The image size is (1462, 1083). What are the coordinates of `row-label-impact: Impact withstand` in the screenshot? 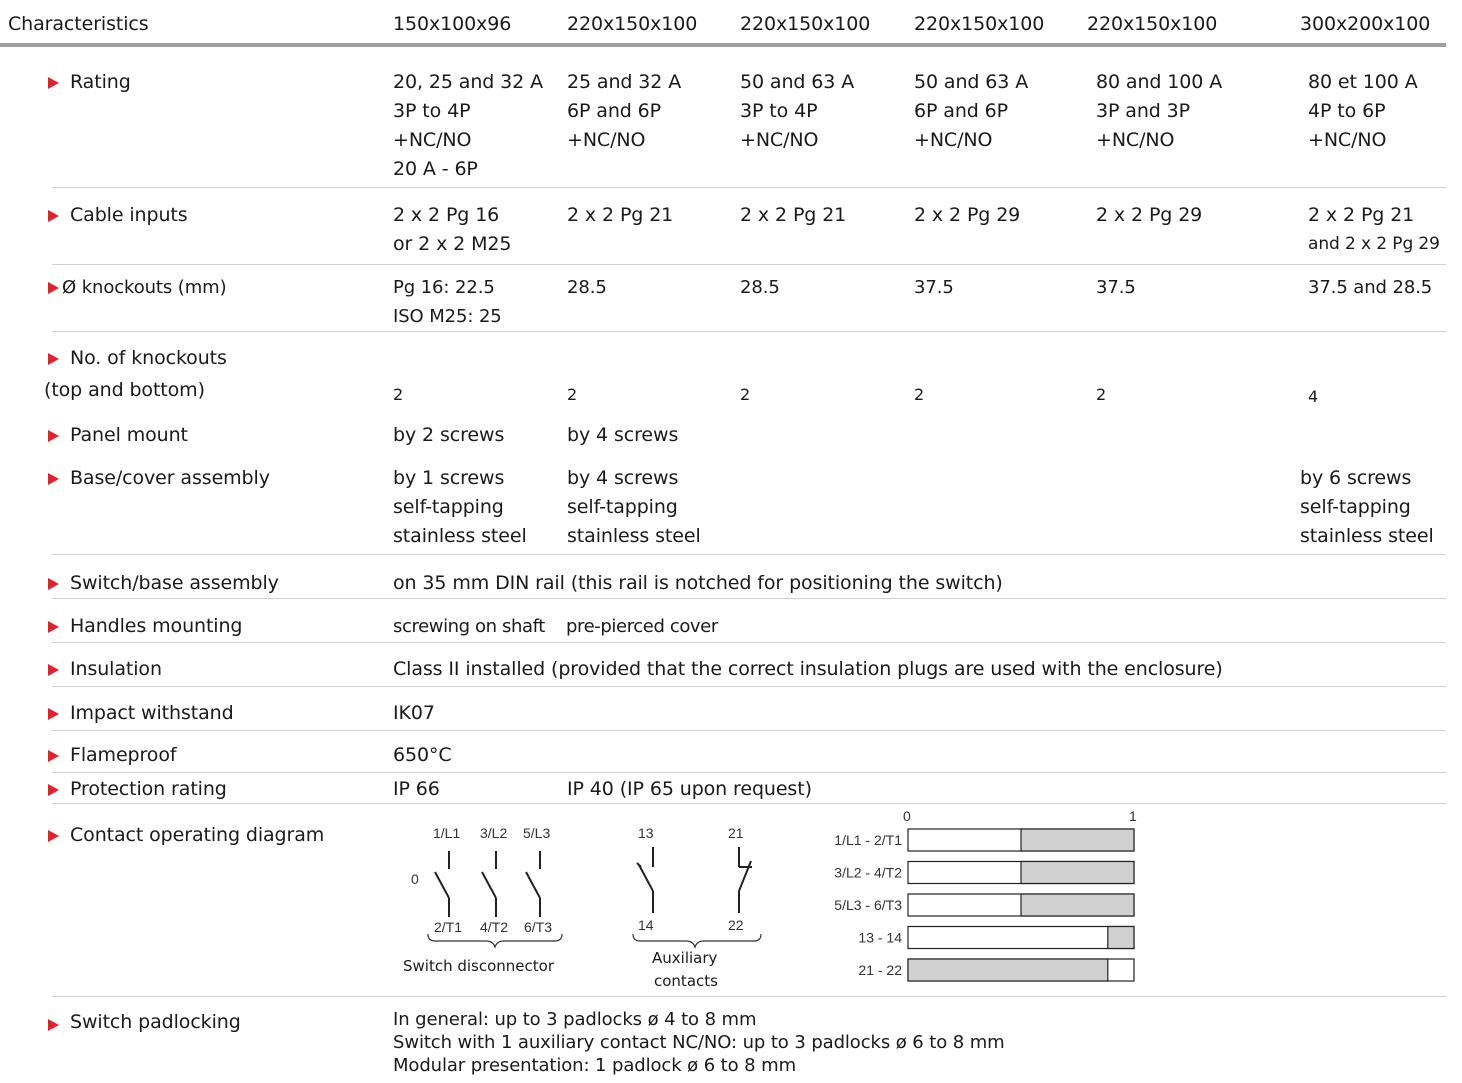 It's located at (152, 713).